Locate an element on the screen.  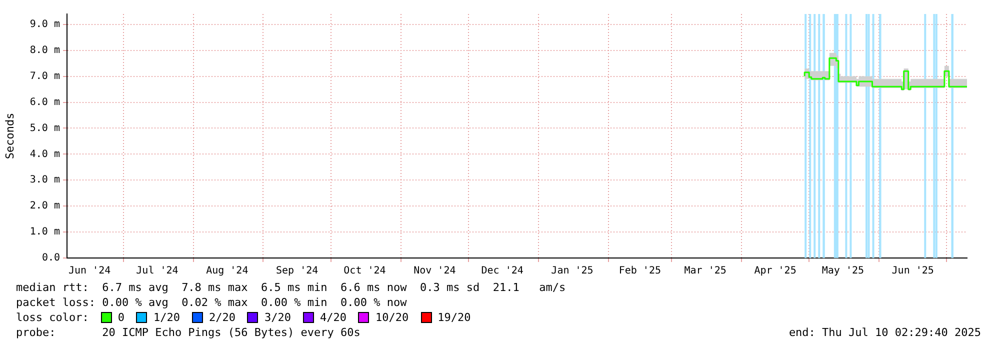
y-tick-label: 4.0 m is located at coordinates (45, 154).